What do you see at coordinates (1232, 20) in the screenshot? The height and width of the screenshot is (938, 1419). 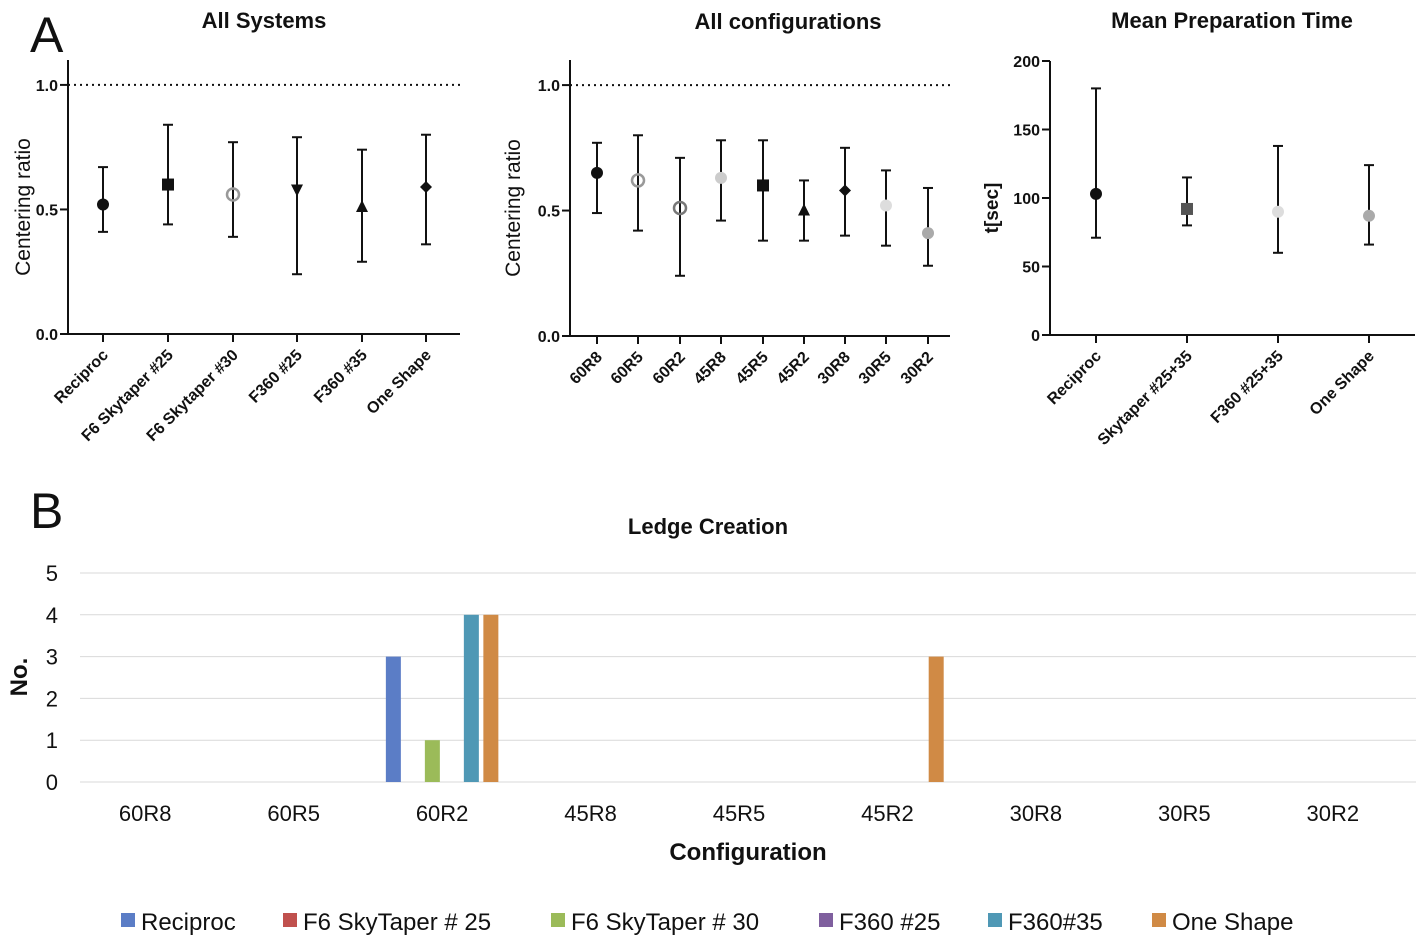 I see `chart-title: Mean Preparation Time` at bounding box center [1232, 20].